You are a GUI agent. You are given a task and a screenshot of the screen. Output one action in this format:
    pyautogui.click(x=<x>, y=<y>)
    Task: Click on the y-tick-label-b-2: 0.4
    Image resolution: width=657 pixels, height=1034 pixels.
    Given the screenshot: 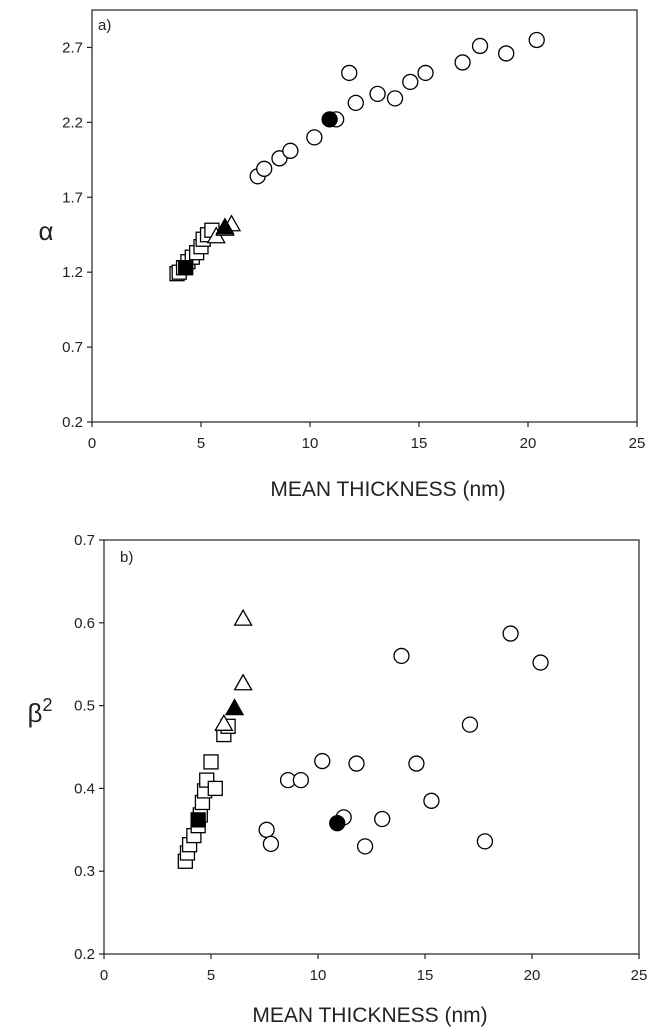 What is the action you would take?
    pyautogui.click(x=84, y=788)
    